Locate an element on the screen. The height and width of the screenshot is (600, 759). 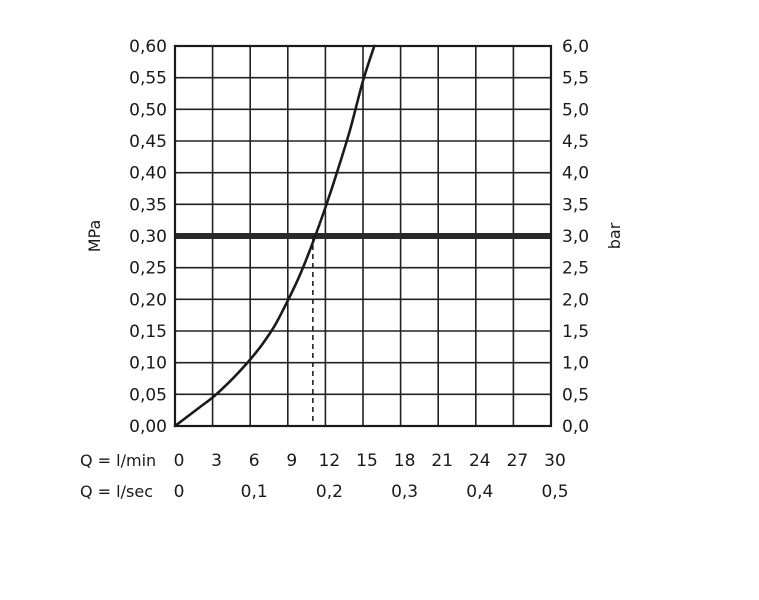
y-tick-label-right: 1,5 is located at coordinates (575, 332).